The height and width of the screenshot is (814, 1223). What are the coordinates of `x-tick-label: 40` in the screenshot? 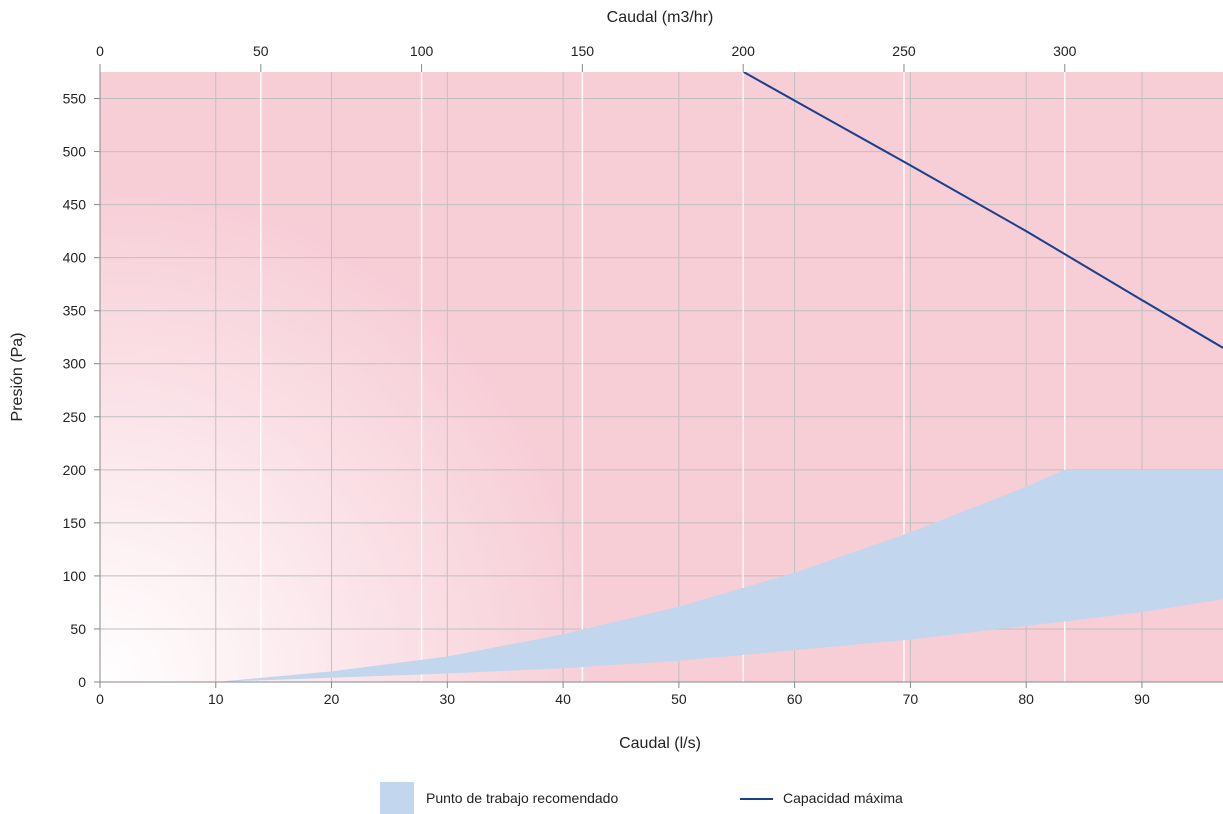 It's located at (563, 699).